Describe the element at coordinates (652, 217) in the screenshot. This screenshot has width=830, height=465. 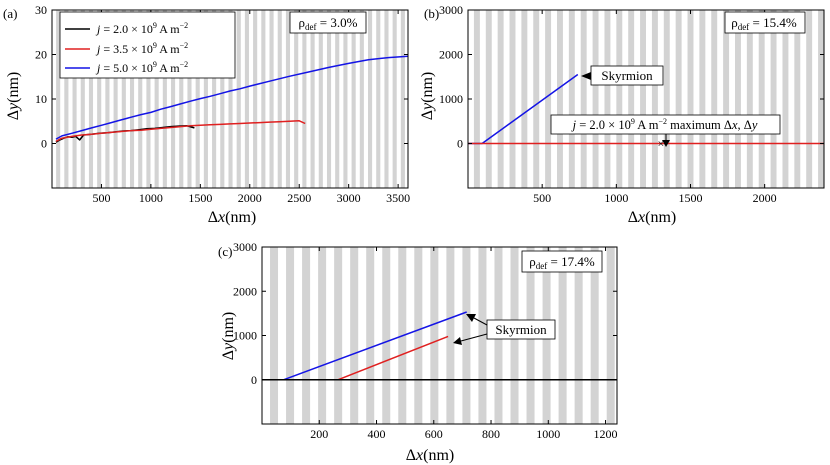
I see `panel-b-xlabel: Δx(nm)` at that location.